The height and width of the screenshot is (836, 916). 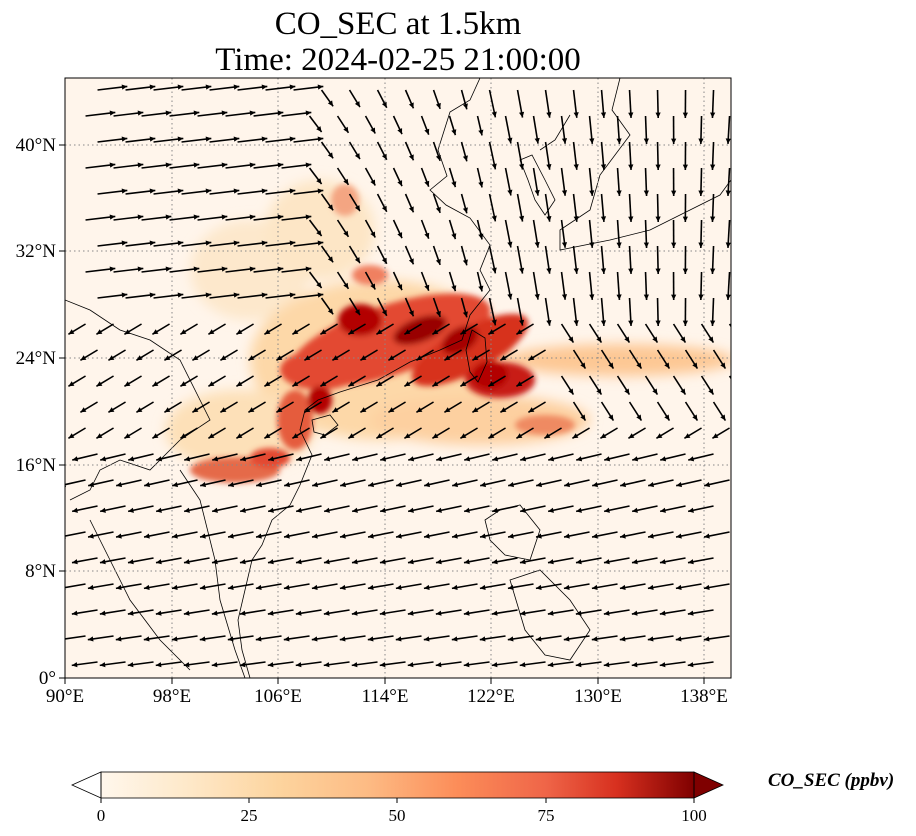 What do you see at coordinates (86, 785) in the screenshot?
I see `colorbar-min-extend` at bounding box center [86, 785].